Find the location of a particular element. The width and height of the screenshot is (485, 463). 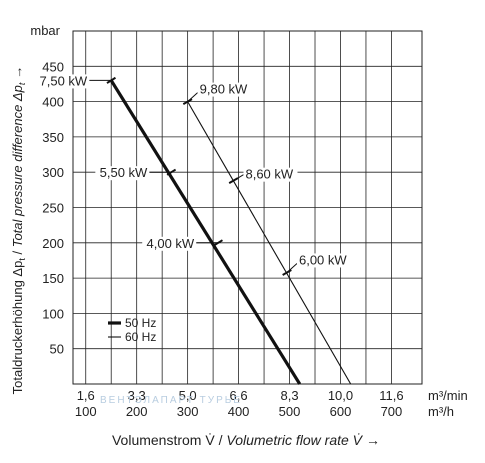

x-tick-label-min: 6,6 is located at coordinates (239, 395).